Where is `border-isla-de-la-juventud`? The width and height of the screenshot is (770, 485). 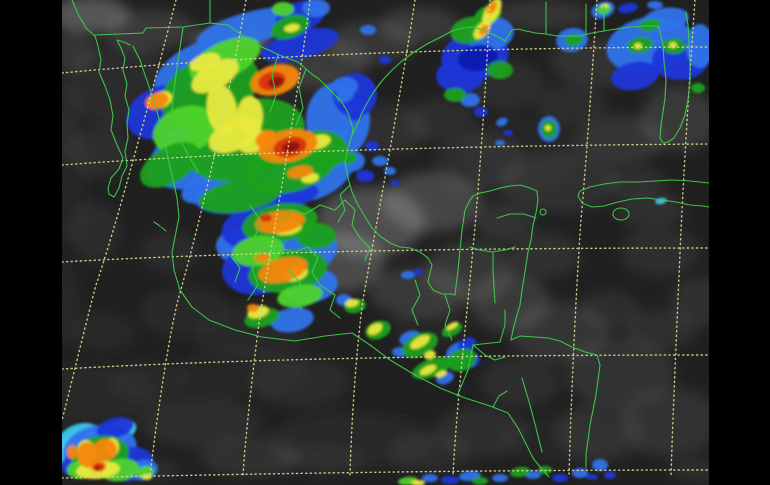 border-isla-de-la-juventud is located at coordinates (621, 214).